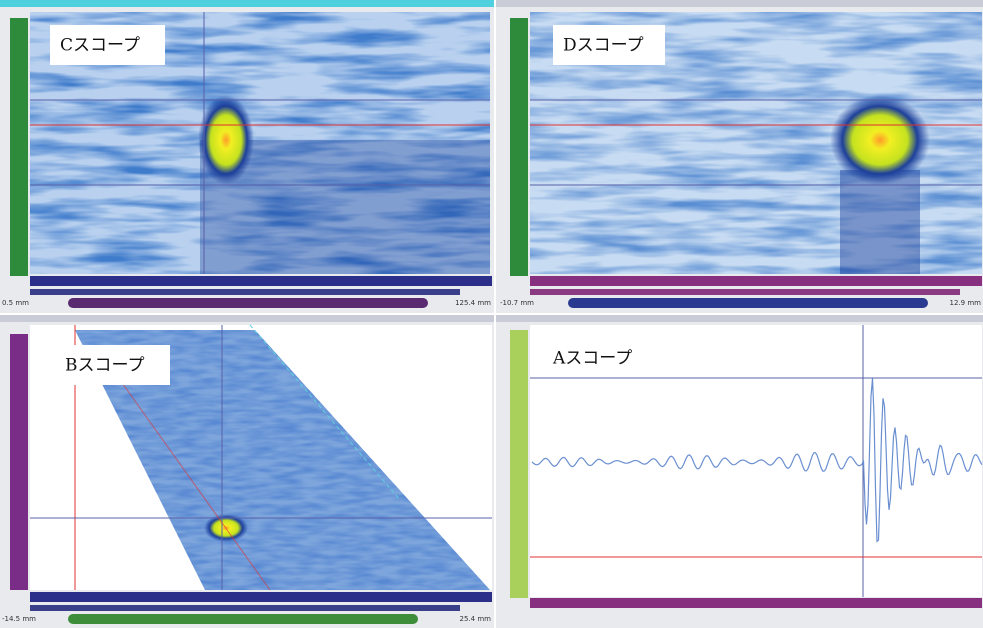 This screenshot has height=628, width=983. Describe the element at coordinates (476, 619) in the screenshot. I see `range-end: 25.4 mm` at that location.